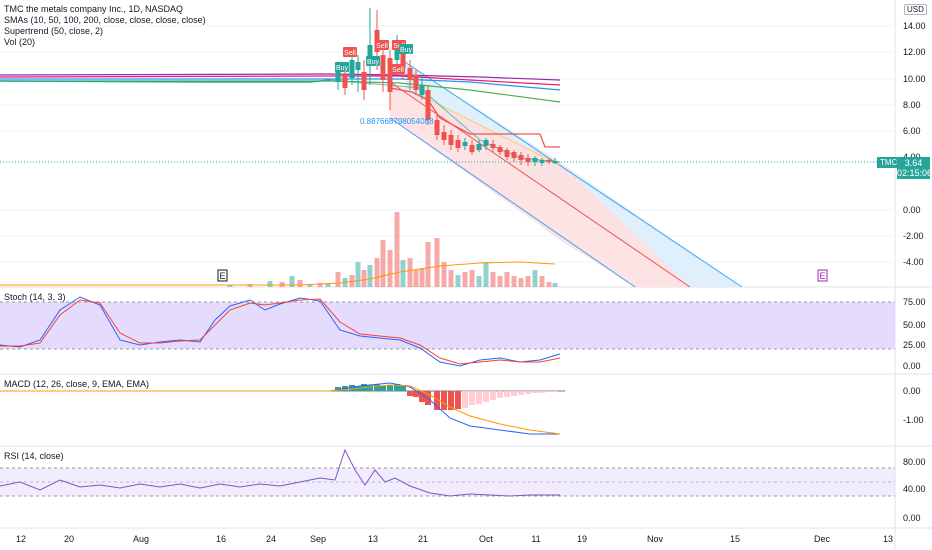  I want to click on price-baseline, so click(165, 81).